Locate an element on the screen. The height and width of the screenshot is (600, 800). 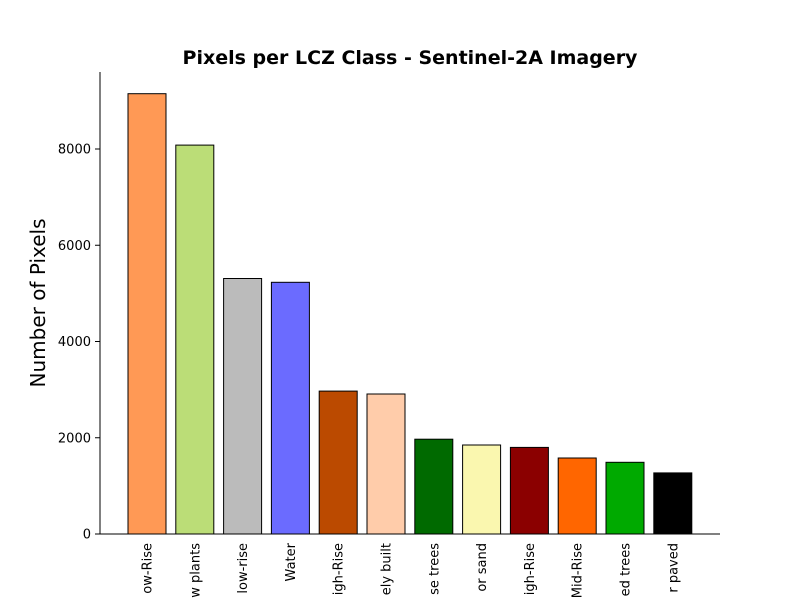
x-tick-label: ow-Rise is located at coordinates (148, 568).